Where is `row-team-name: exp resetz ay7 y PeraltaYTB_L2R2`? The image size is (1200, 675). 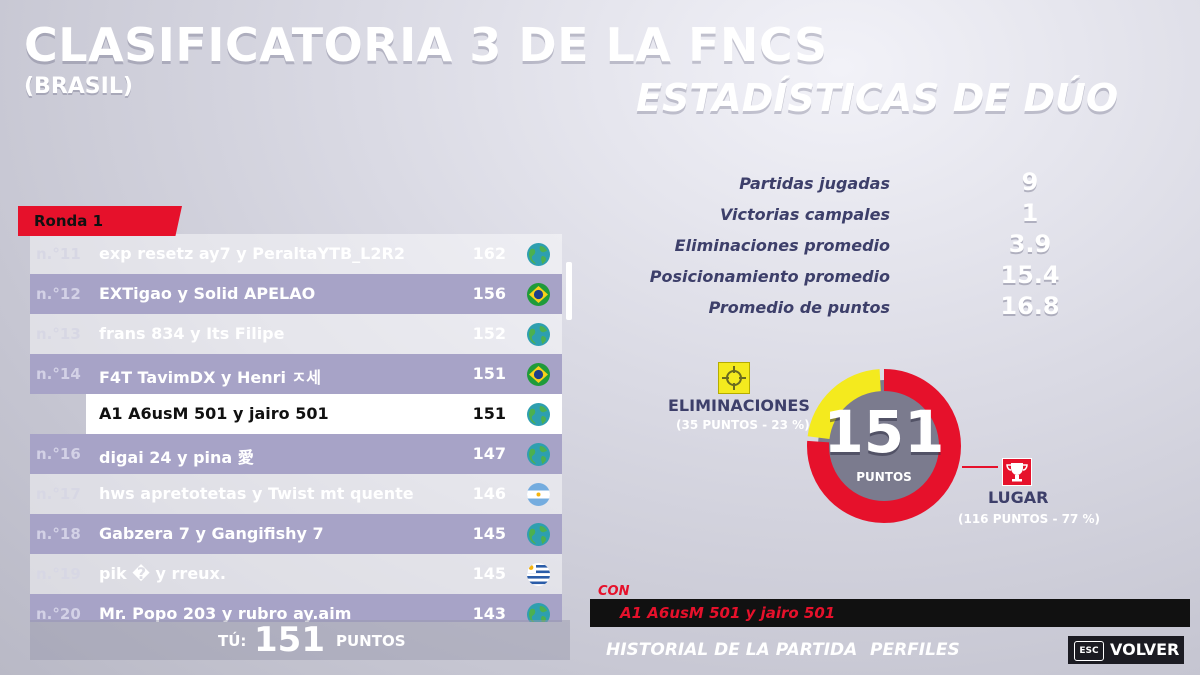 row-team-name: exp resetz ay7 y PeraltaYTB_L2R2 is located at coordinates (252, 253).